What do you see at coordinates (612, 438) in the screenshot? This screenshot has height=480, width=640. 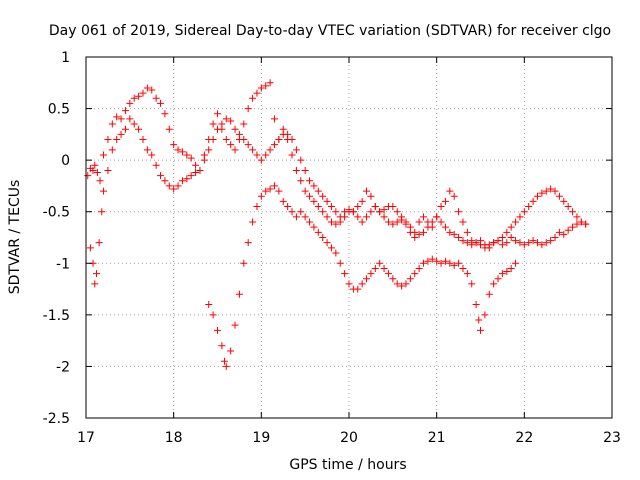 I see `x-tick-label: 23` at bounding box center [612, 438].